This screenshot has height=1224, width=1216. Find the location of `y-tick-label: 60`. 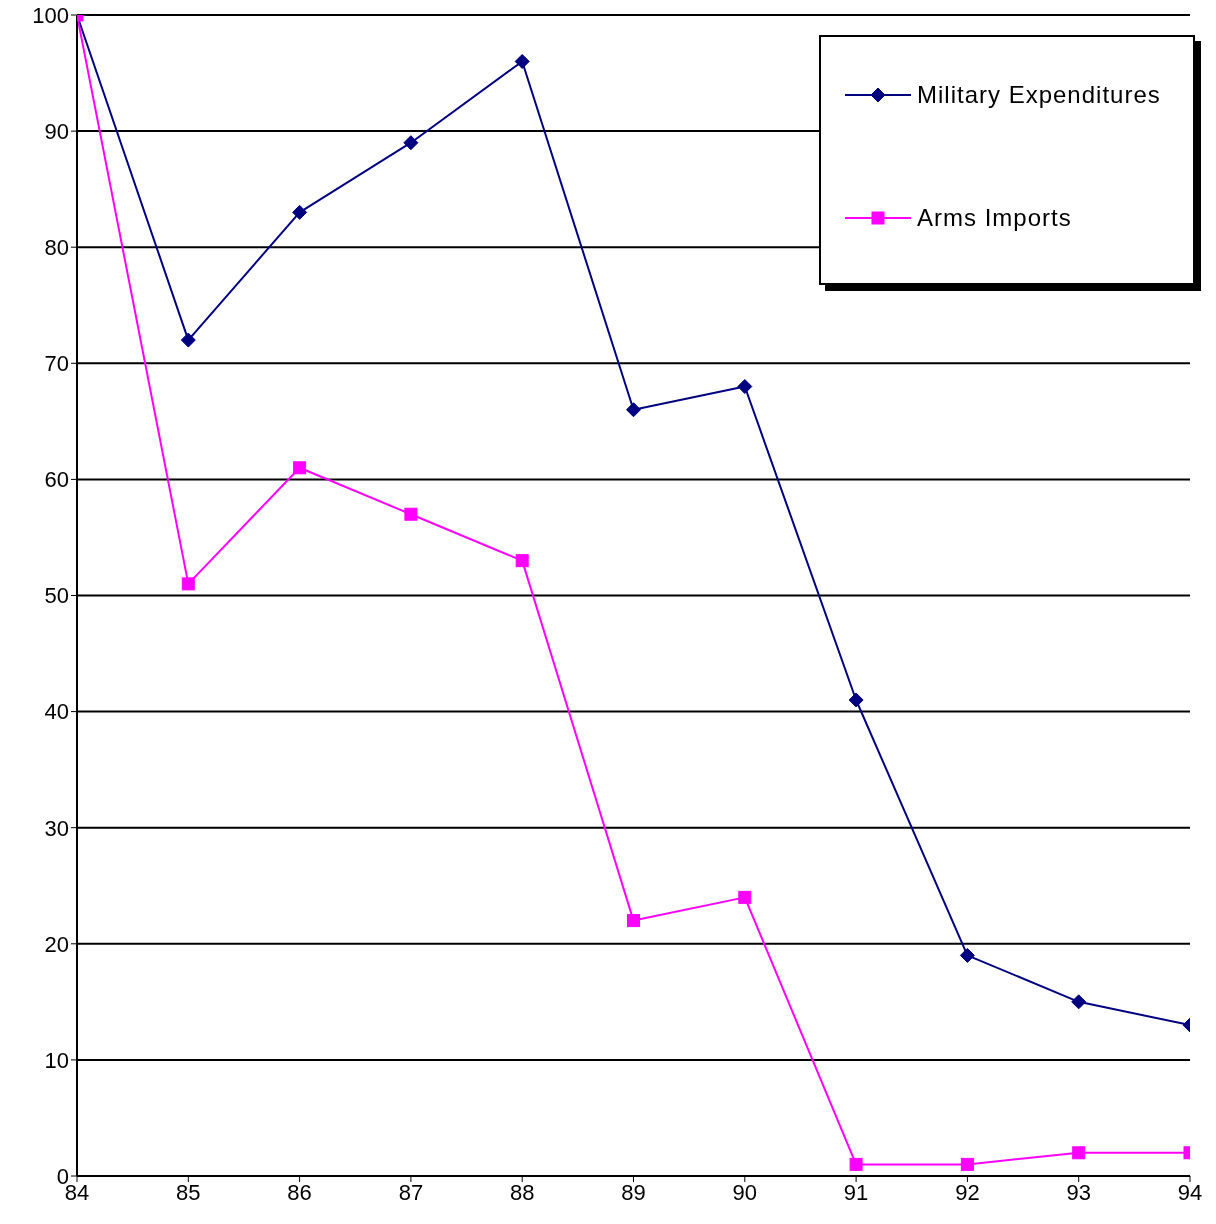

y-tick-label: 60 is located at coordinates (56, 480).